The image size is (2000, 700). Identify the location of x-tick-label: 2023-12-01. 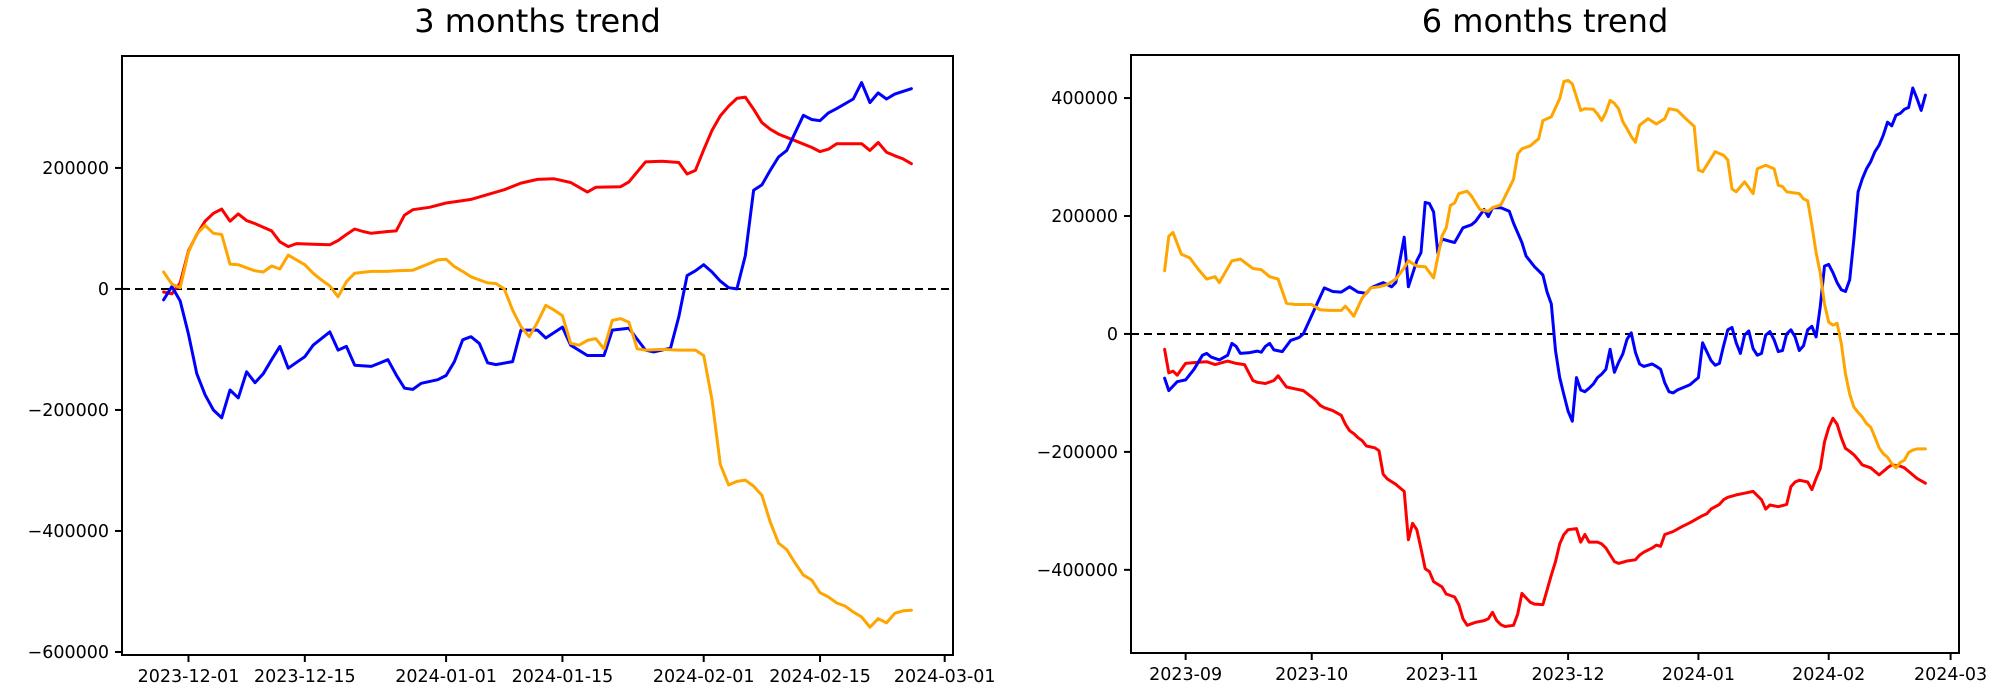
(189, 677).